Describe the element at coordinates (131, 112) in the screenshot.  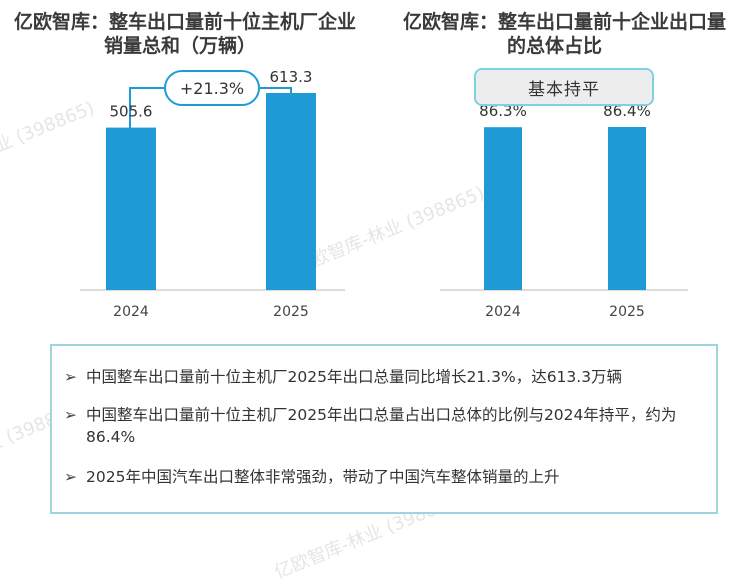
I see `data-label-2024: 505.6` at that location.